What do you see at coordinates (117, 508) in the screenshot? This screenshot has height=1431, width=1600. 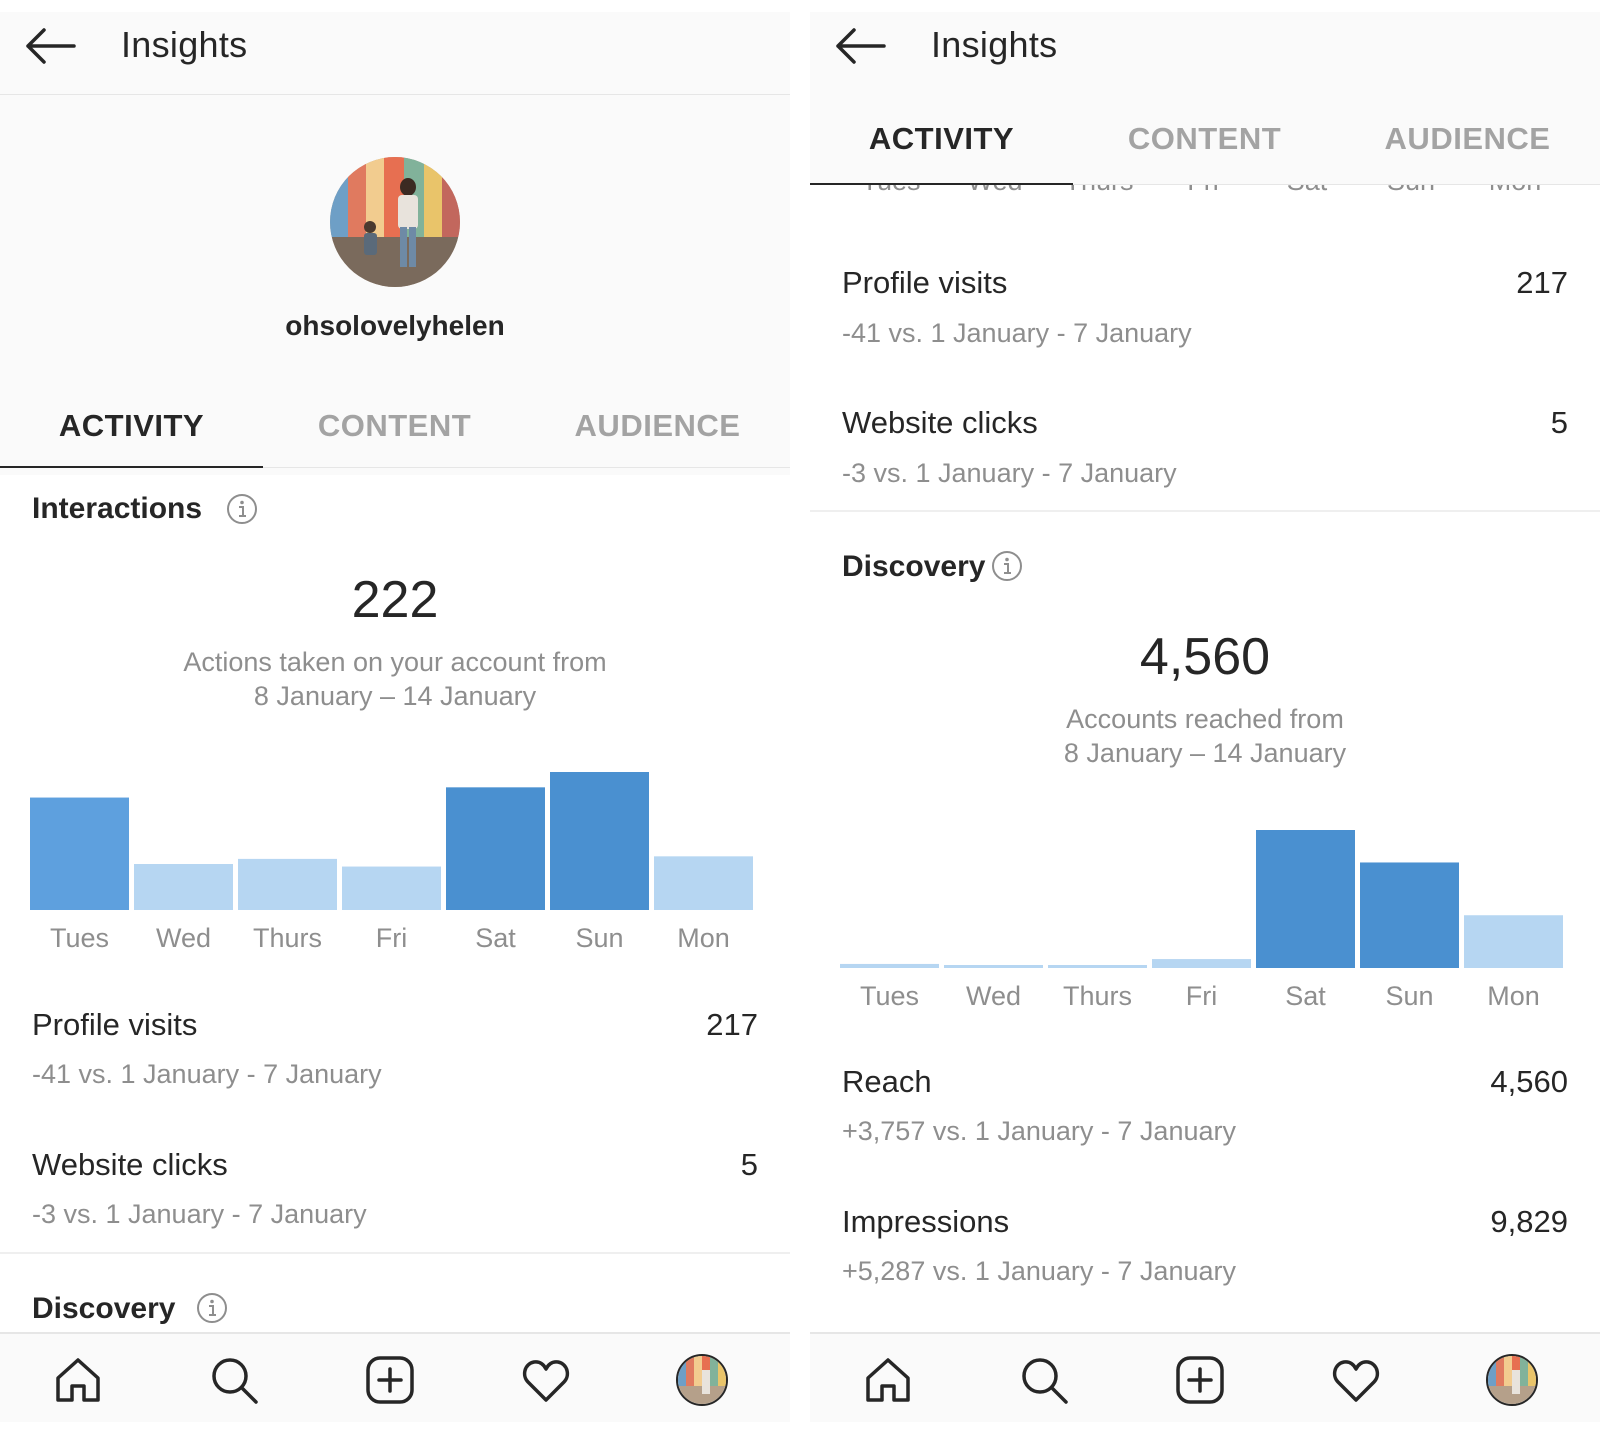 I see `section-title-interactions: Interactions` at bounding box center [117, 508].